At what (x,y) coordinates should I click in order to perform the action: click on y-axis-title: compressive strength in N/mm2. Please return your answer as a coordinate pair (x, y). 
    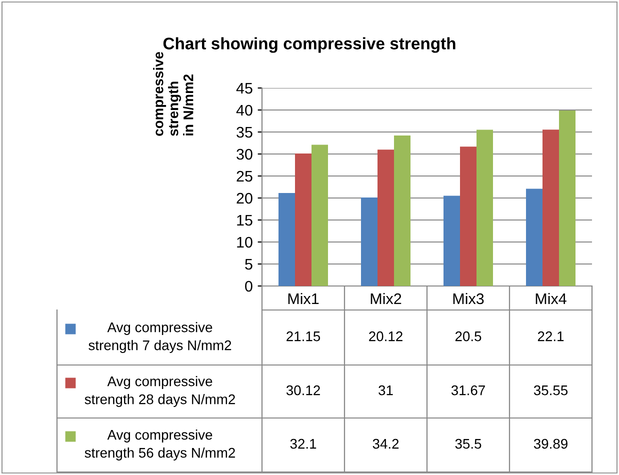
    Looking at the image, I should click on (173, 94).